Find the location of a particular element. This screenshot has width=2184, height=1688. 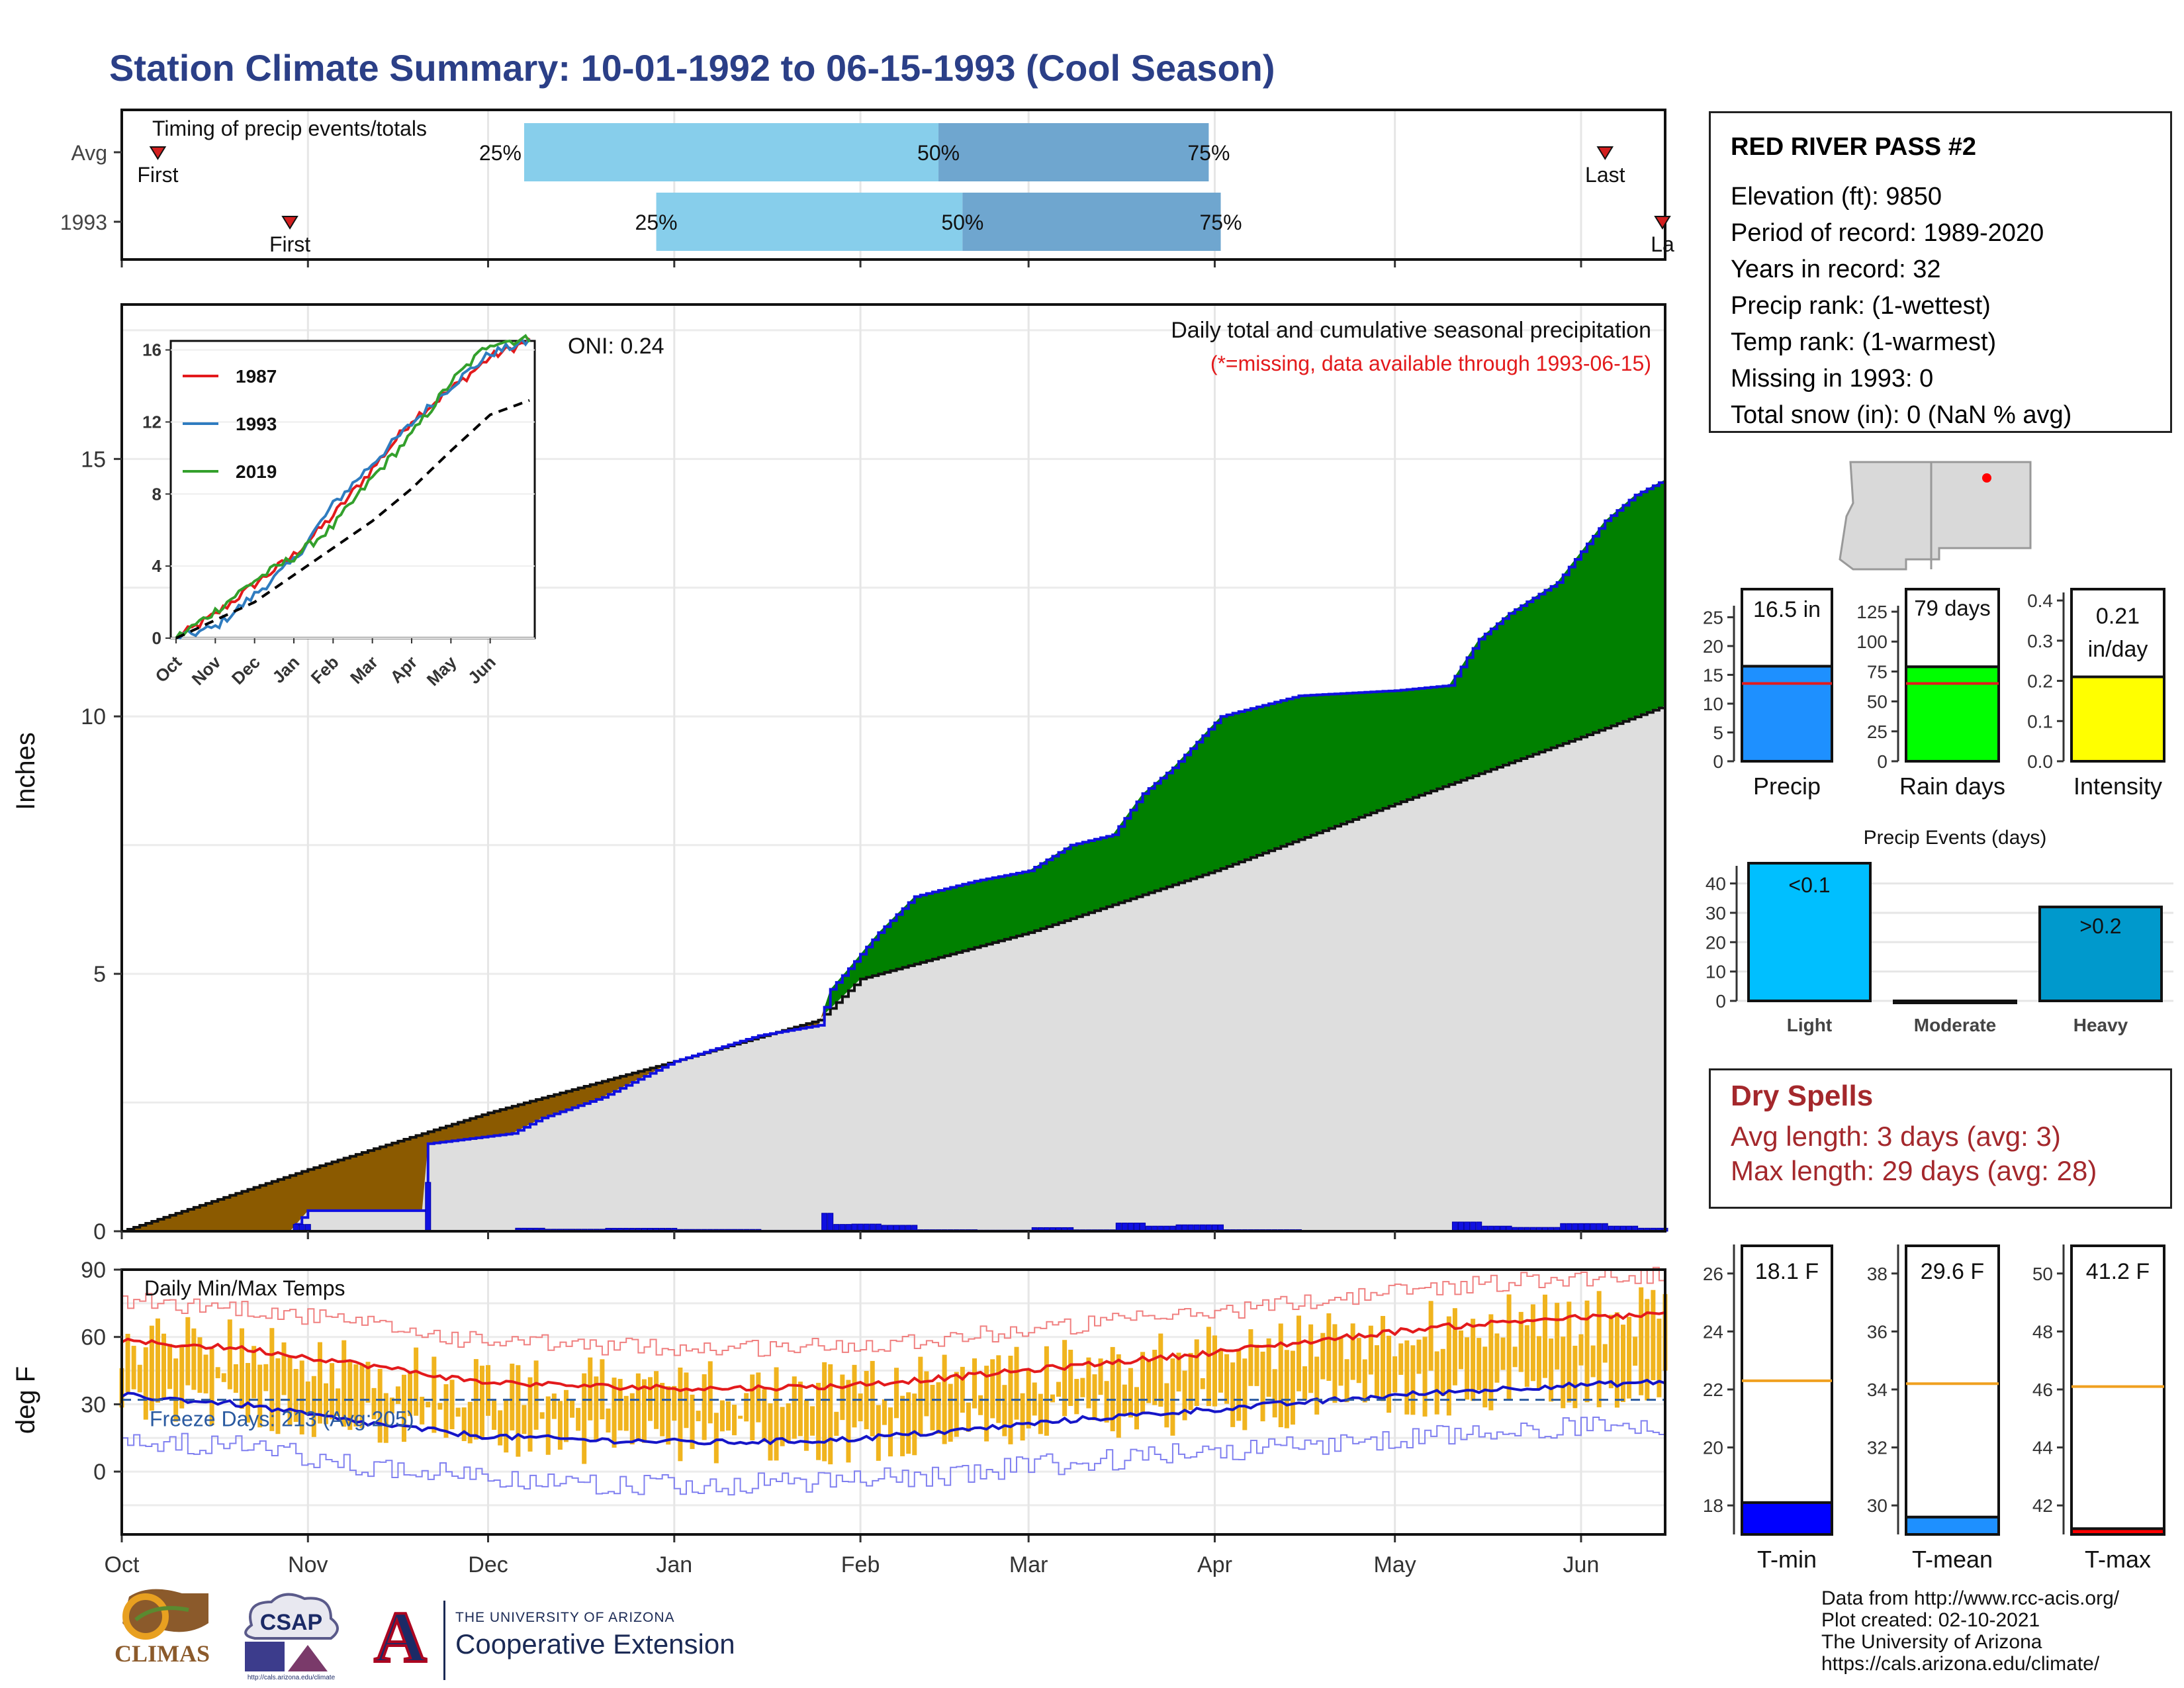

x-tick-label: Jan is located at coordinates (674, 1564).